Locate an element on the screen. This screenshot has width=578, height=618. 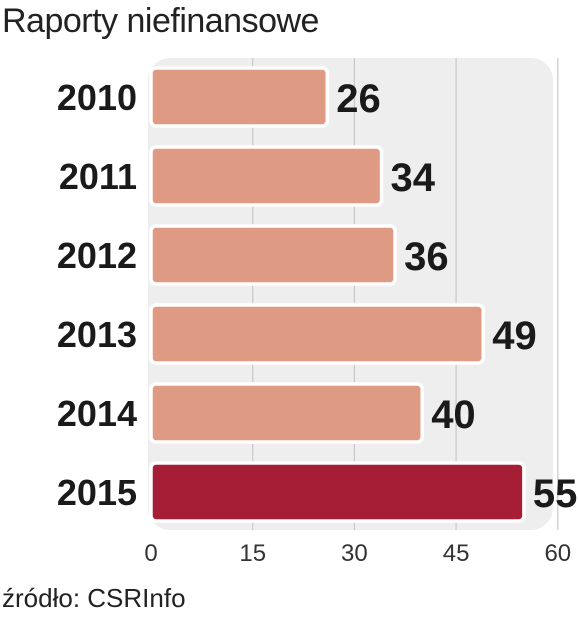
x-tick-label-15: 15 is located at coordinates (252, 553).